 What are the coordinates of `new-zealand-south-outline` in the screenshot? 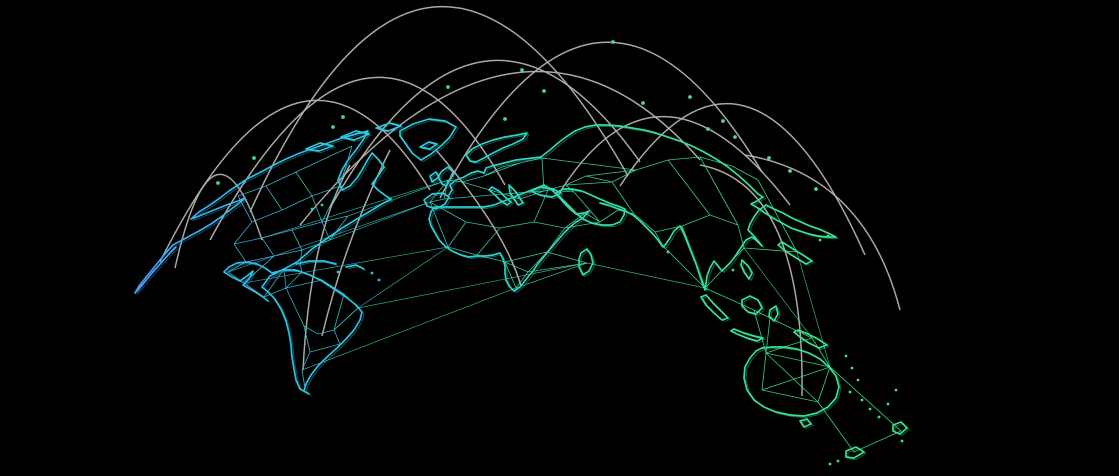 It's located at (855, 452).